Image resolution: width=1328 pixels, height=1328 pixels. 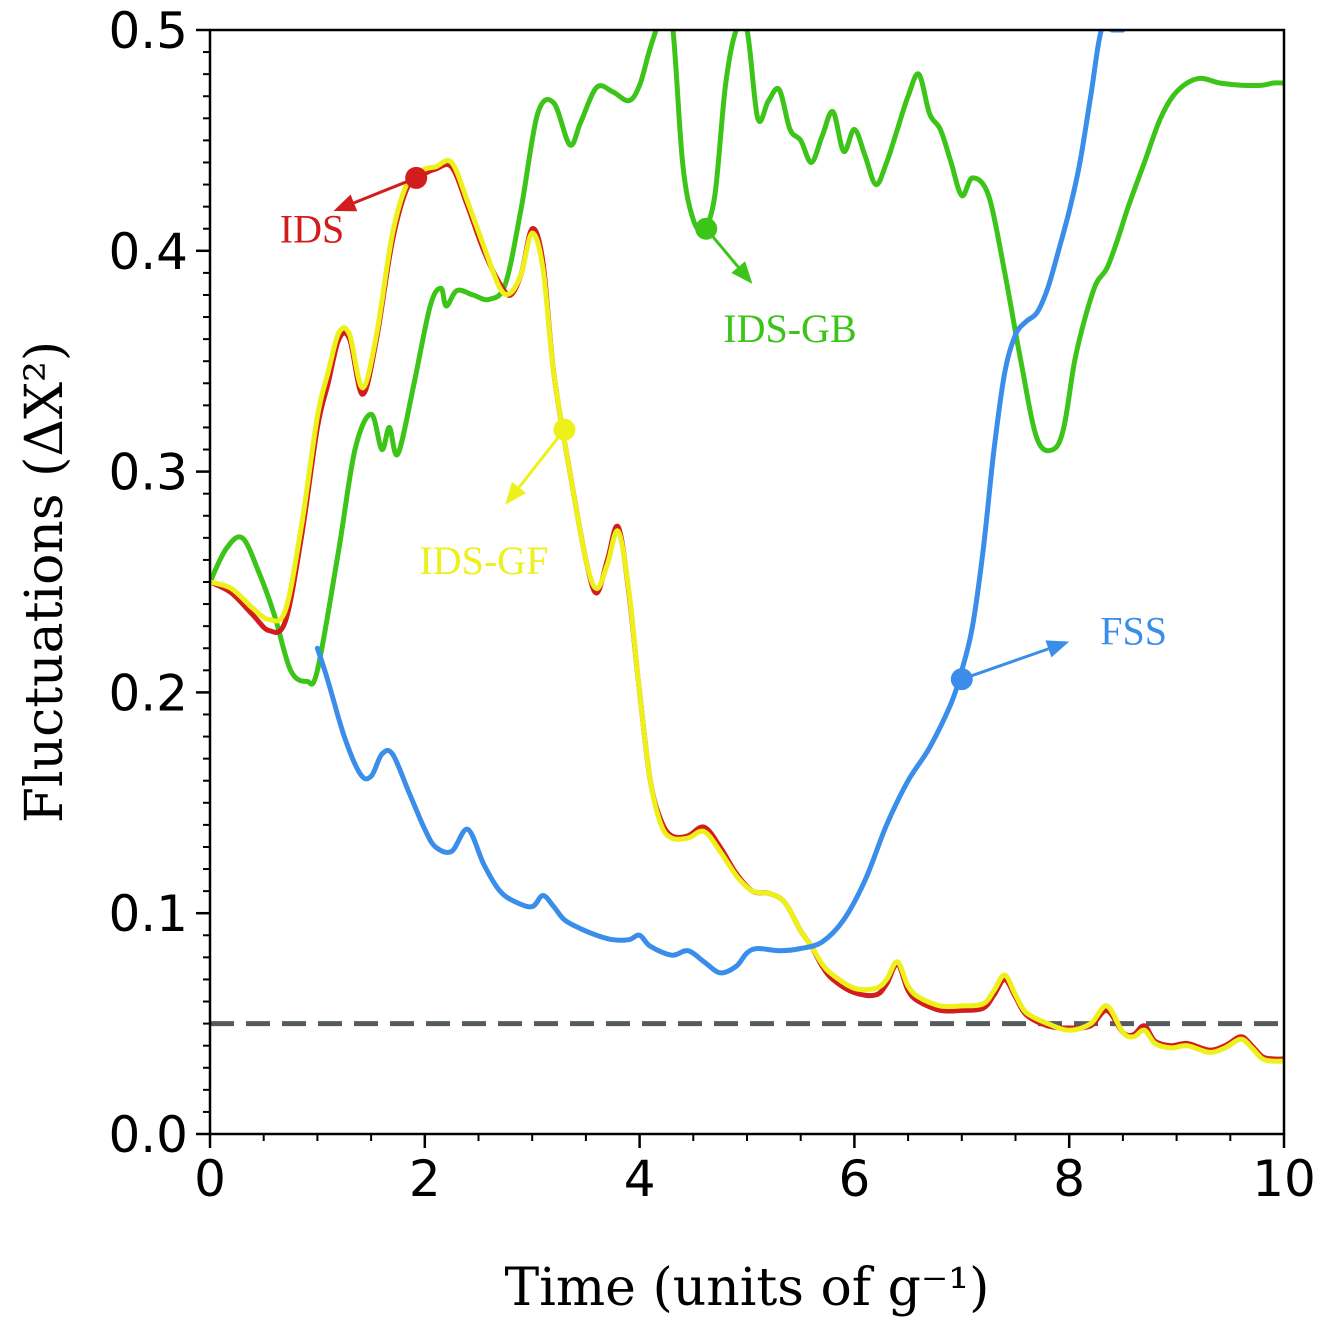 What do you see at coordinates (854, 1179) in the screenshot?
I see `x-tick-label: 6` at bounding box center [854, 1179].